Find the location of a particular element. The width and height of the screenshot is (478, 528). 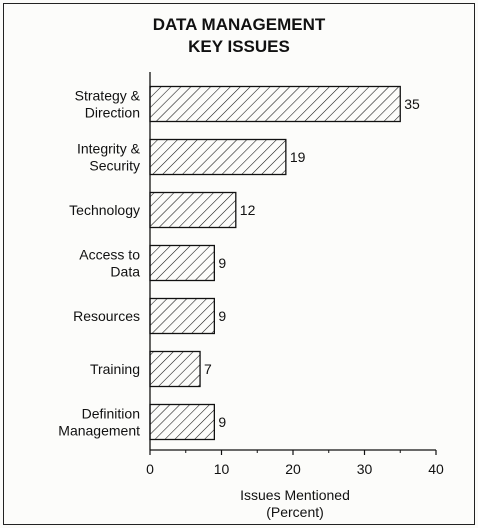

category-label-3-0: Access to is located at coordinates (109, 255).